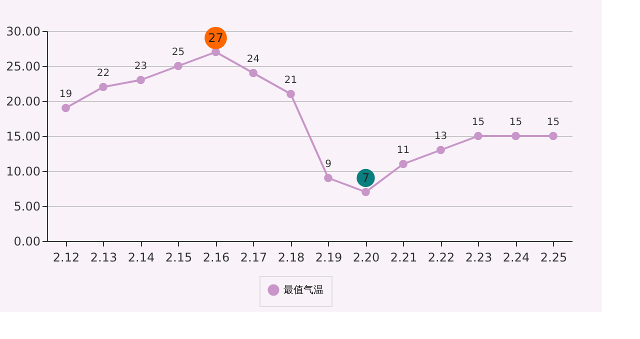 This screenshot has width=640, height=339. Describe the element at coordinates (141, 257) in the screenshot. I see `x-tick-label: 2.14` at that location.